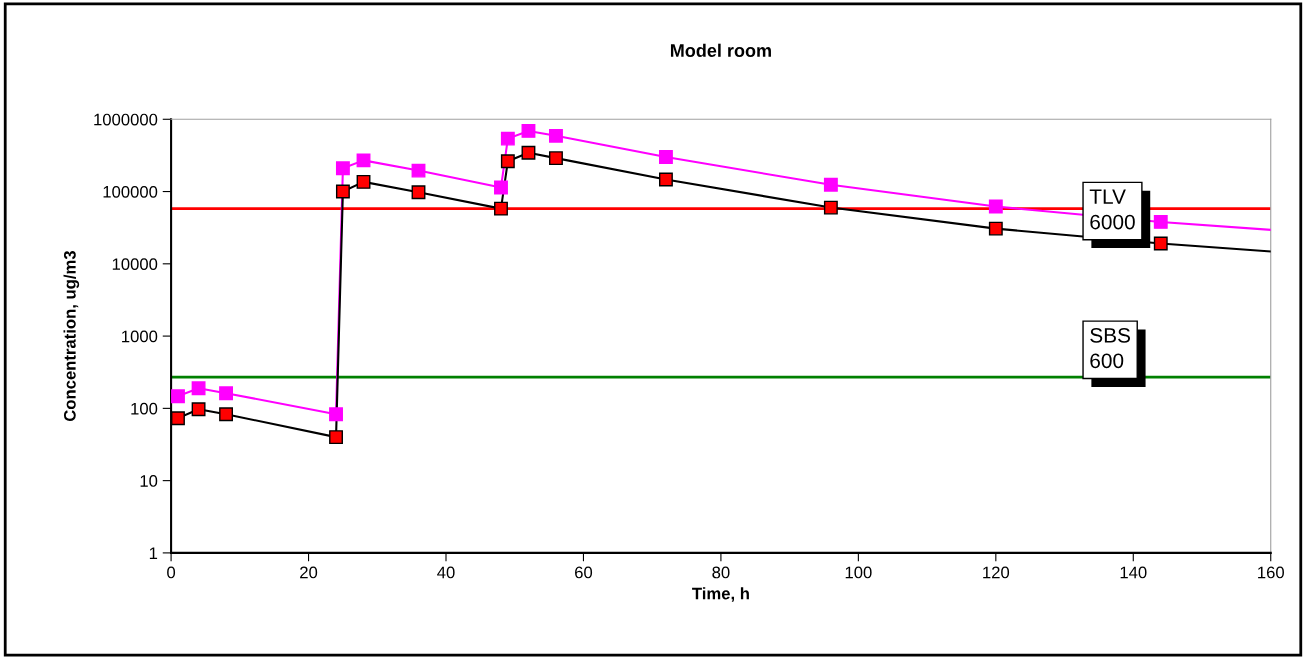  What do you see at coordinates (126, 119) in the screenshot?
I see `y-tick-label: 1000000` at bounding box center [126, 119].